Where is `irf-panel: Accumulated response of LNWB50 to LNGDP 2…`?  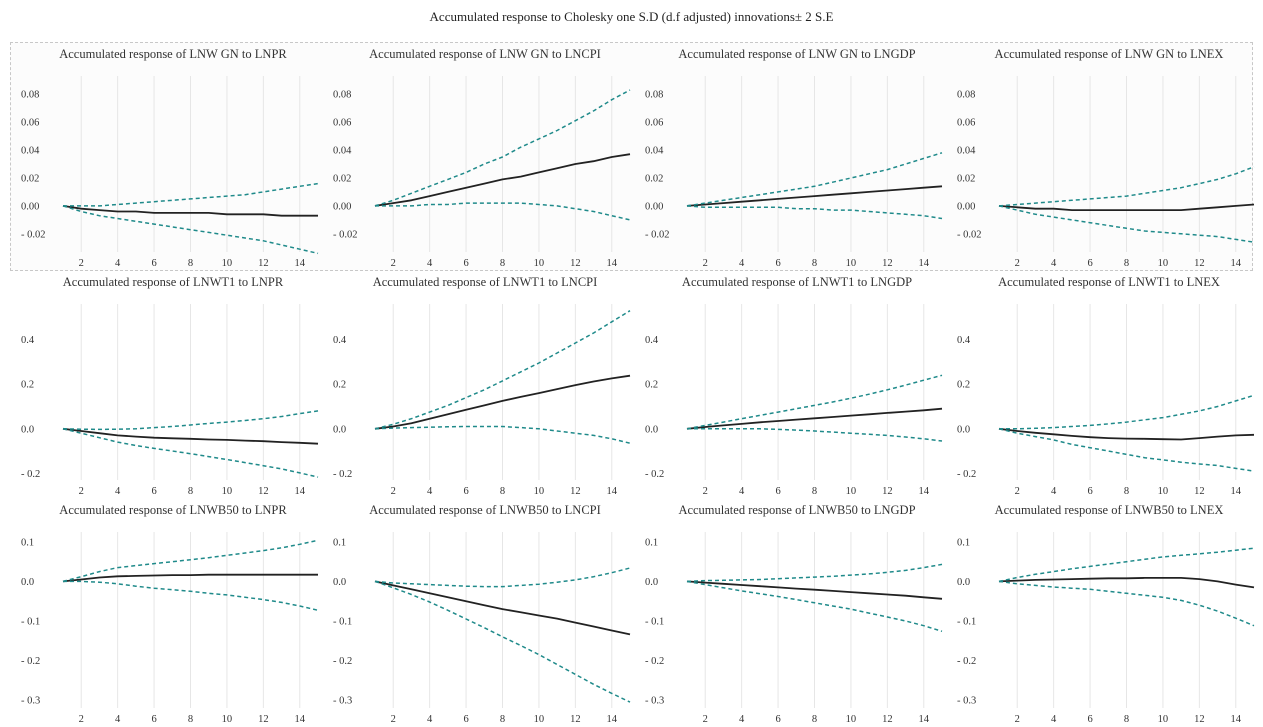 irf-panel: Accumulated response of LNWB50 to LNGDP 2… is located at coordinates (797, 613).